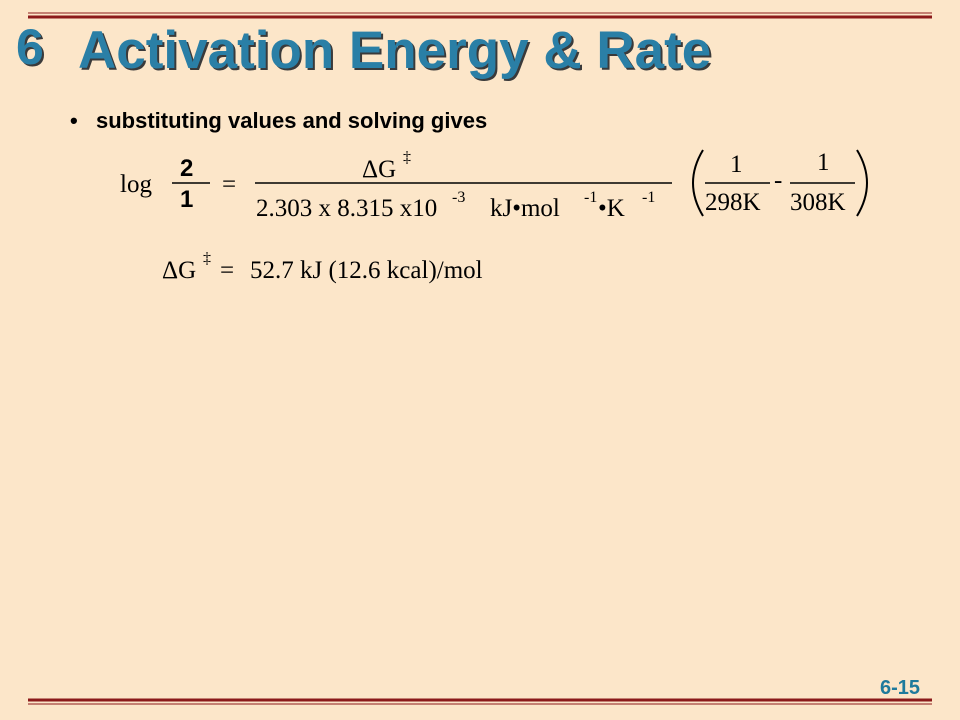 The height and width of the screenshot is (720, 960). Describe the element at coordinates (292, 120) in the screenshot. I see `bullet-text: substituting values and solving gives` at that location.